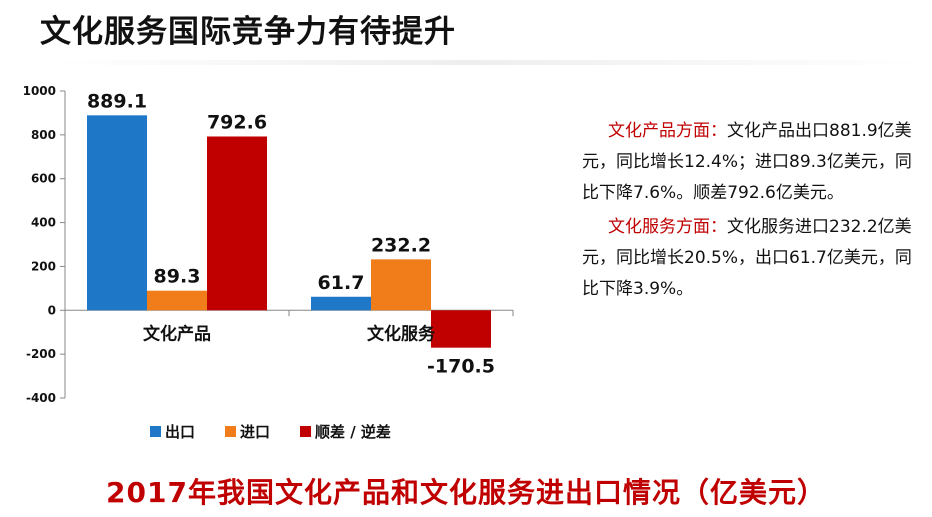  Describe the element at coordinates (43, 135) in the screenshot. I see `y-tick-label: 800` at that location.